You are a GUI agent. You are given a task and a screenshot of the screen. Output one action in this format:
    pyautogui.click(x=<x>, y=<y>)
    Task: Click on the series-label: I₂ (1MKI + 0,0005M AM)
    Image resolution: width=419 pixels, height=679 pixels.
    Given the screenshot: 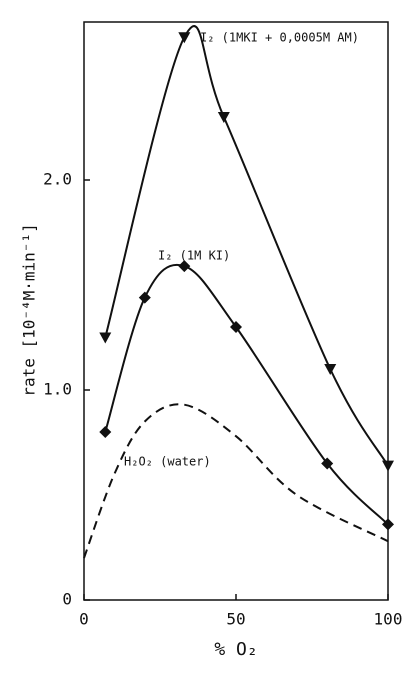 What is the action you would take?
    pyautogui.click(x=279, y=38)
    